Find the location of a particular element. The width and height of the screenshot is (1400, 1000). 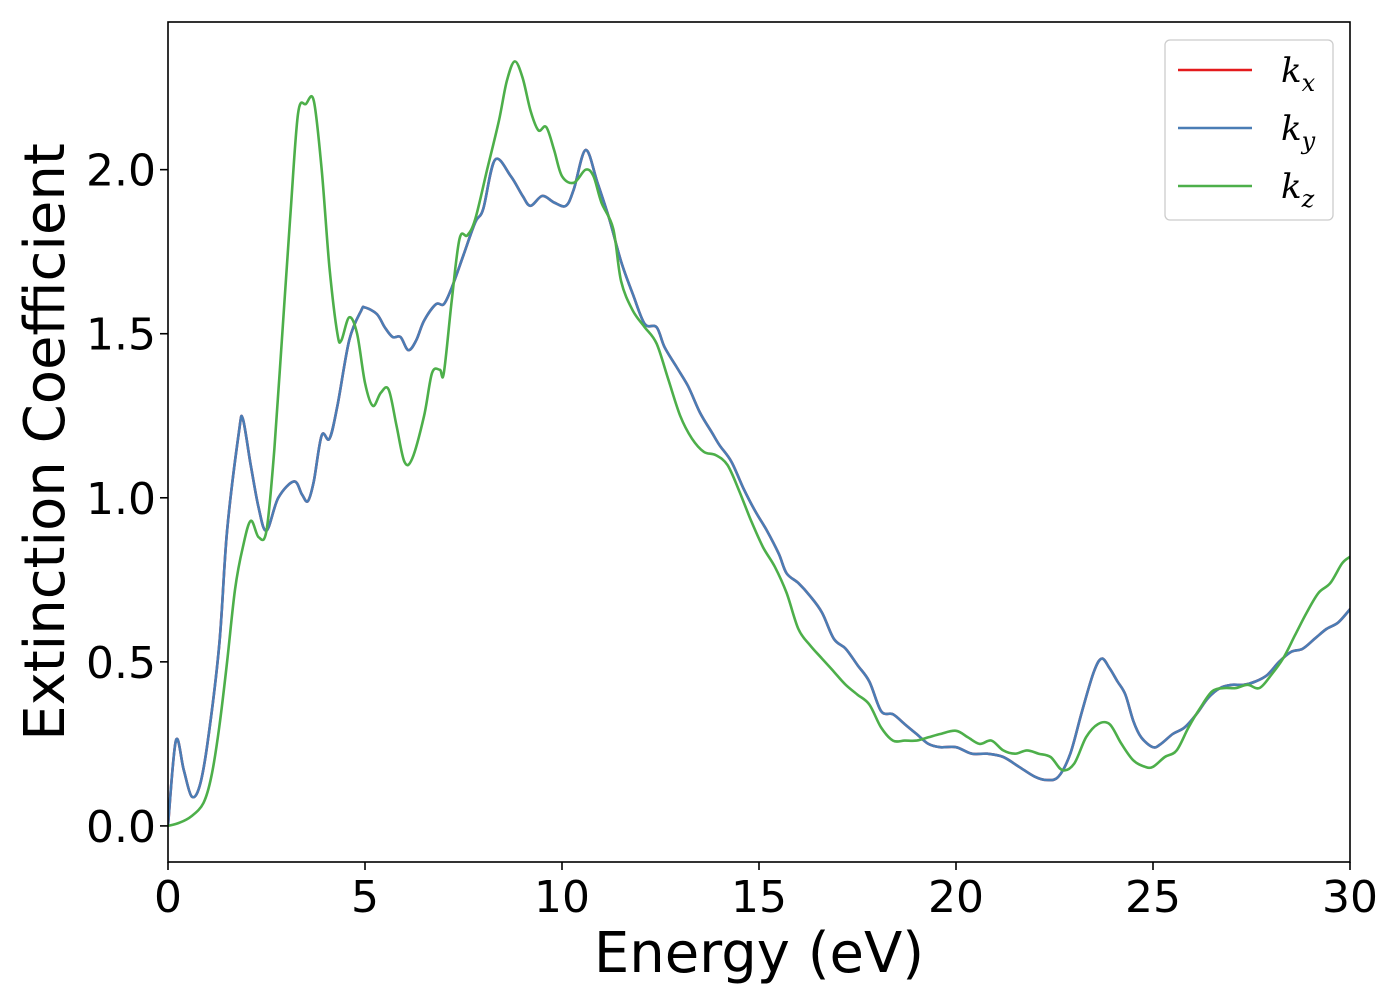

x-axis-label: Energy (eV) is located at coordinates (759, 953).